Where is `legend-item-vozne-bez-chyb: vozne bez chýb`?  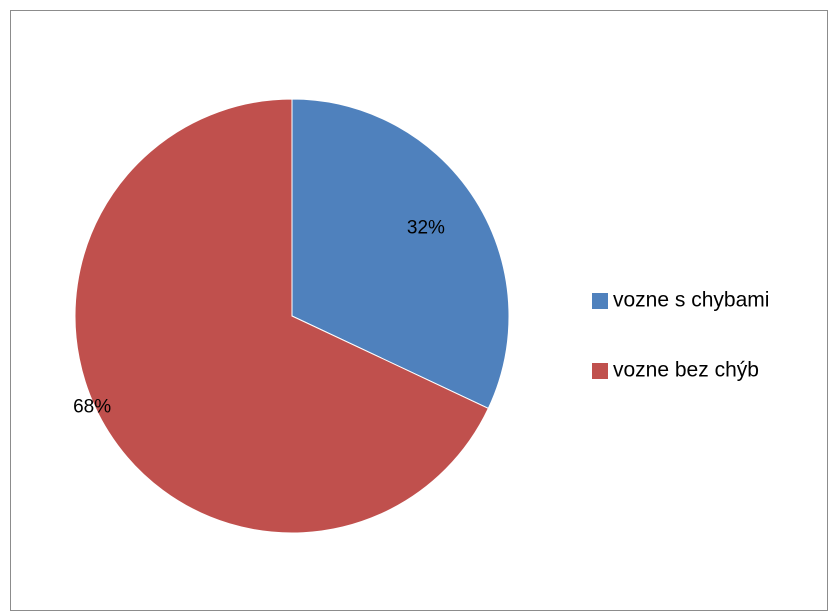
legend-item-vozne-bez-chyb: vozne bez chýb is located at coordinates (675, 370).